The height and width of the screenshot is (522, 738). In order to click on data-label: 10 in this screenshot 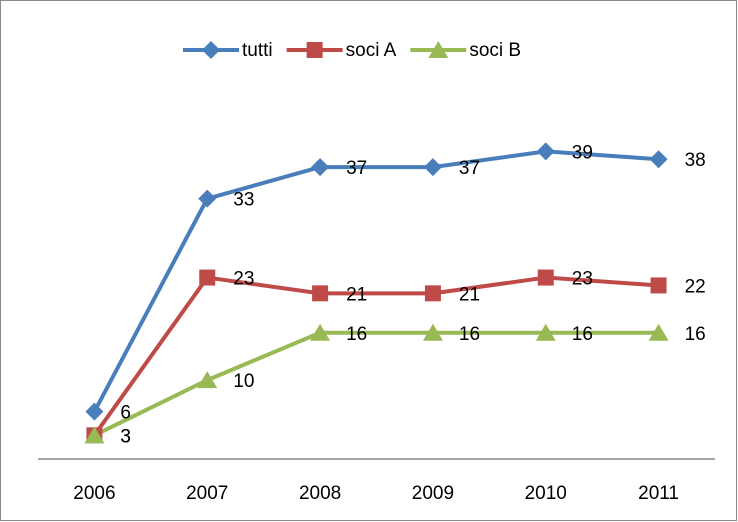, I will do `click(243, 381)`.